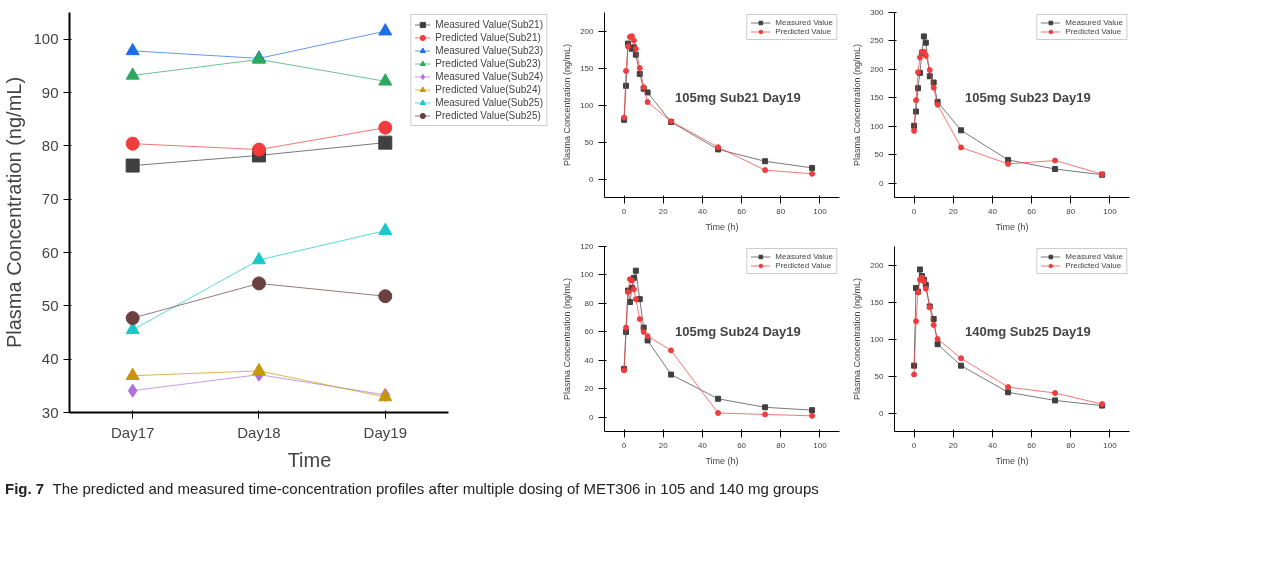 Image resolution: width=1282 pixels, height=572 pixels. What do you see at coordinates (587, 246) in the screenshot?
I see `y-tick-label: 120` at bounding box center [587, 246].